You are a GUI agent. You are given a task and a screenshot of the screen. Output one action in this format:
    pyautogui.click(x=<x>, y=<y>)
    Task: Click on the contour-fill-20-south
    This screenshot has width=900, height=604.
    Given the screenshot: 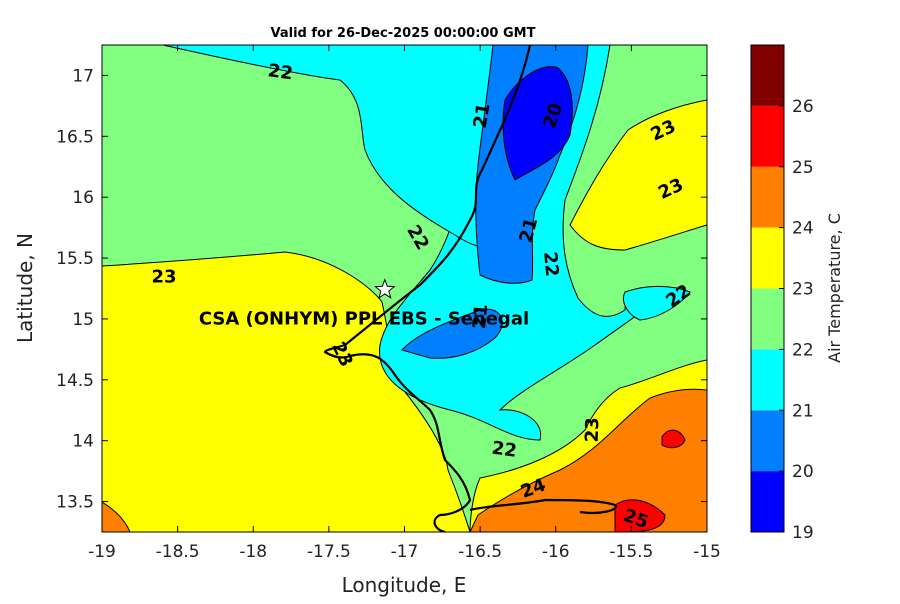 What is the action you would take?
    pyautogui.click(x=452, y=333)
    